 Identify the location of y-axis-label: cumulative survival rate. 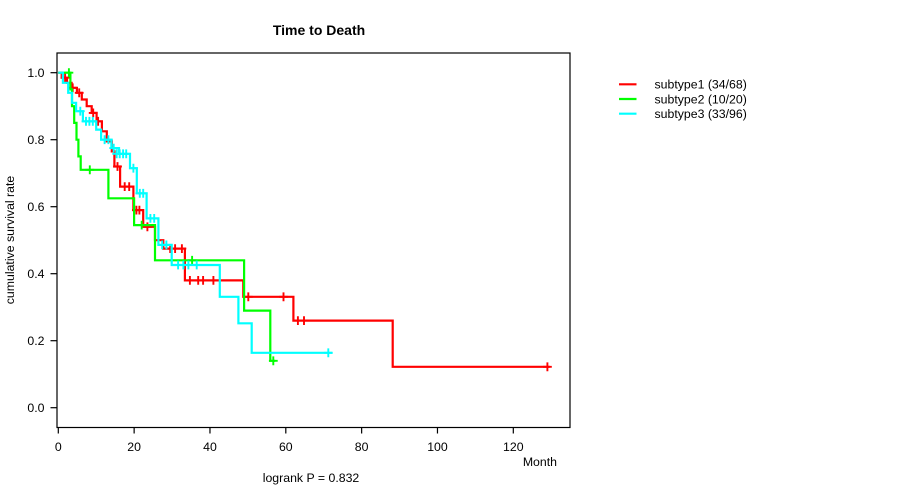
(10, 240).